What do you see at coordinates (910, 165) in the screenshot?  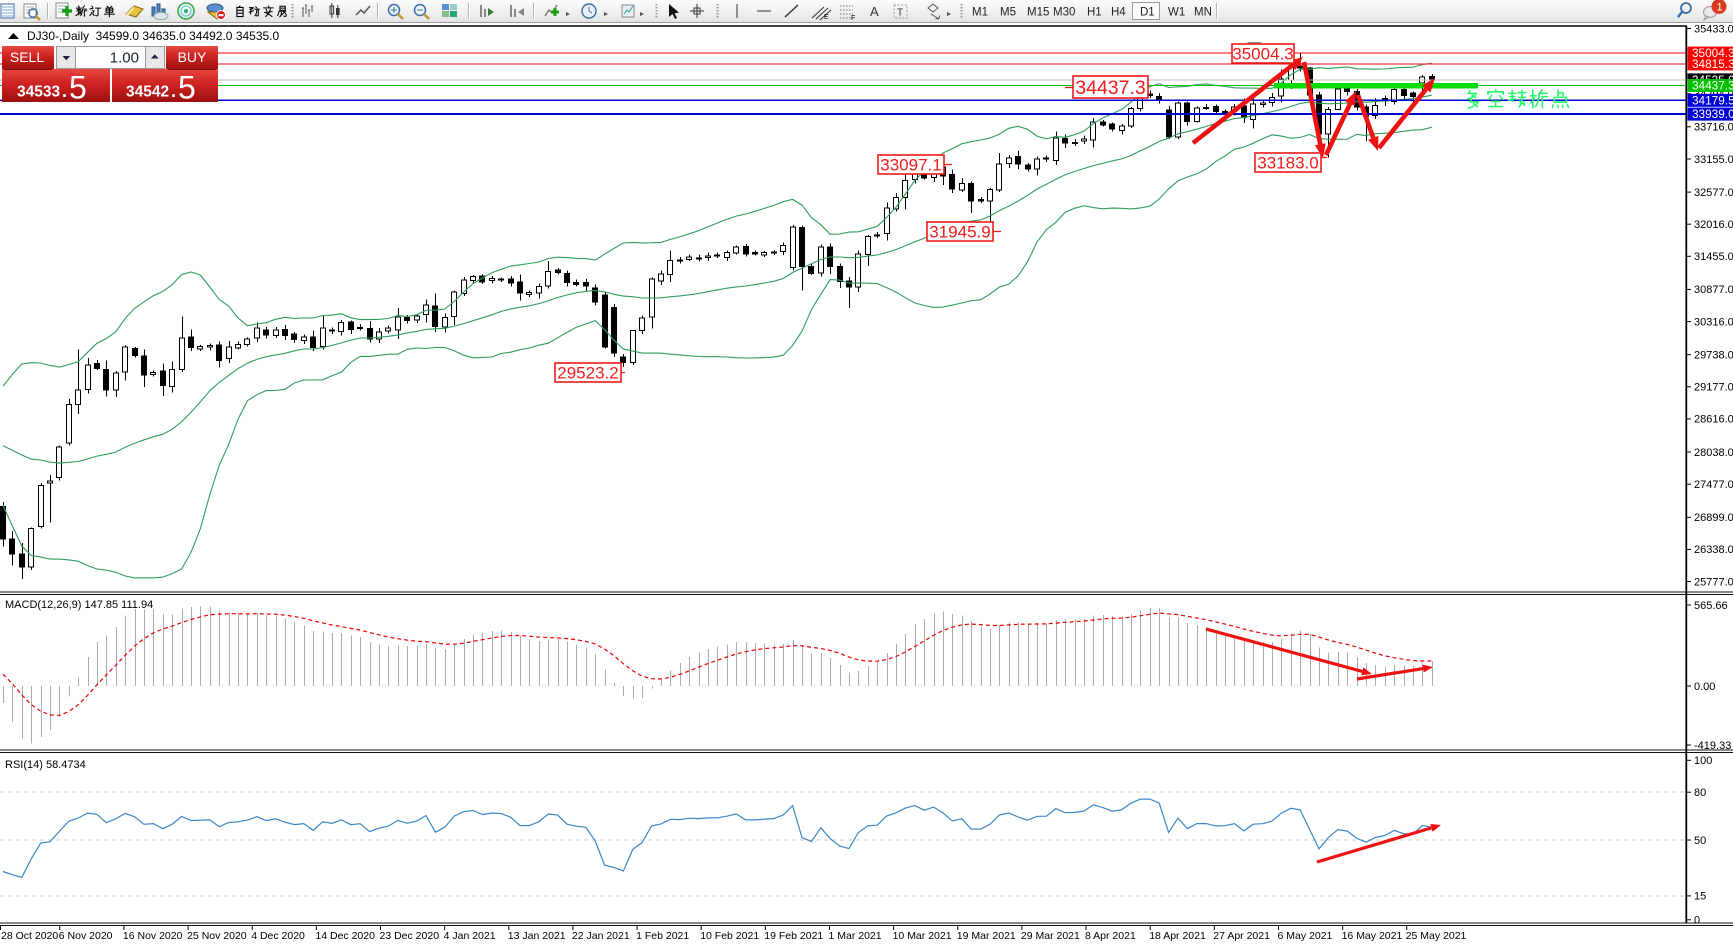 I see `svg-text: 33097.1` at bounding box center [910, 165].